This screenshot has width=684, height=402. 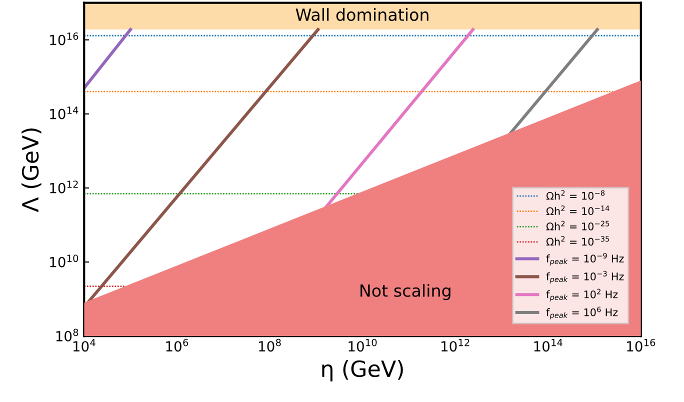 I want to click on y-tick-label: 10$^{8}$, so click(x=67, y=335).